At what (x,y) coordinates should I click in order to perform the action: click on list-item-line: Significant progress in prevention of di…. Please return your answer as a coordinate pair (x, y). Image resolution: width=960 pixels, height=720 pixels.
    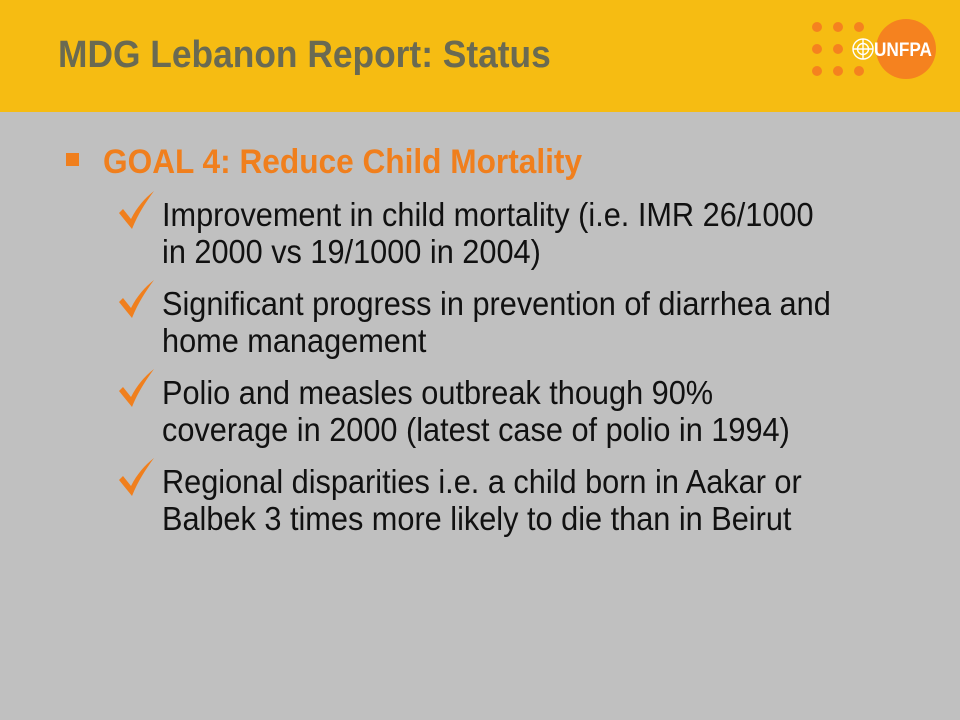
    Looking at the image, I should click on (496, 303).